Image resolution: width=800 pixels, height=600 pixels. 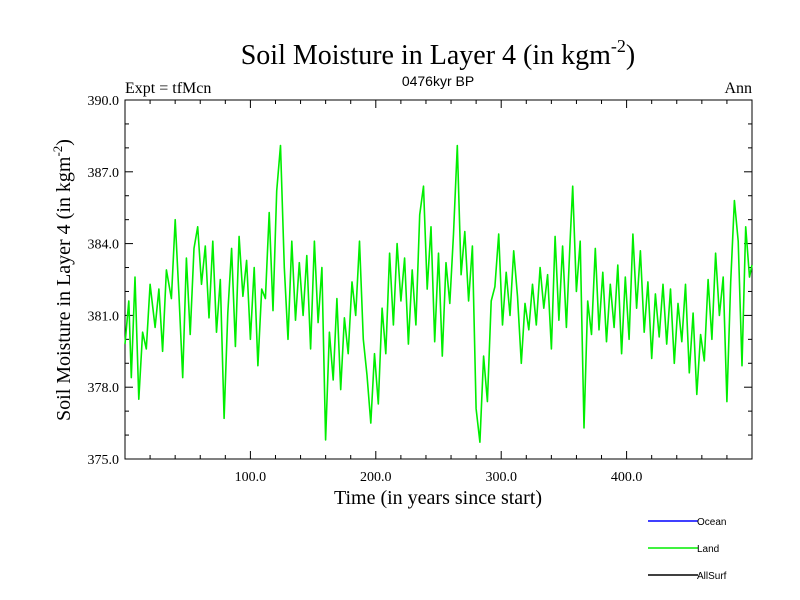 I want to click on chart-title: Soil Moisture in Layer 4 (in kgm-2), so click(x=438, y=53).